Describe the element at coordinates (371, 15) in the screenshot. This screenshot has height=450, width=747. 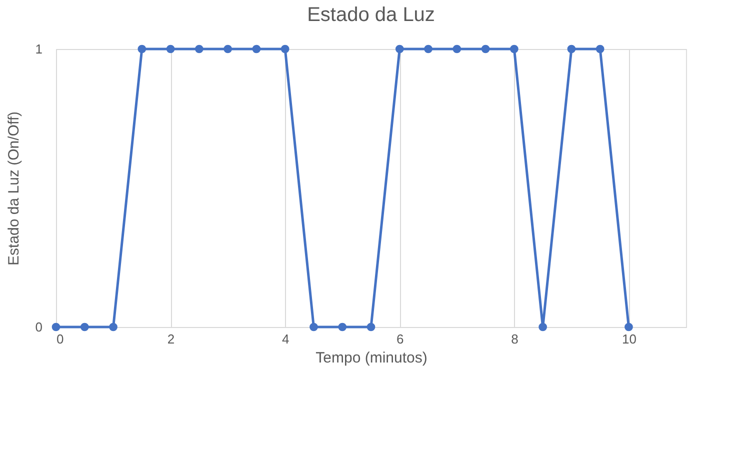
I see `chart-title: Estado da Luz` at that location.